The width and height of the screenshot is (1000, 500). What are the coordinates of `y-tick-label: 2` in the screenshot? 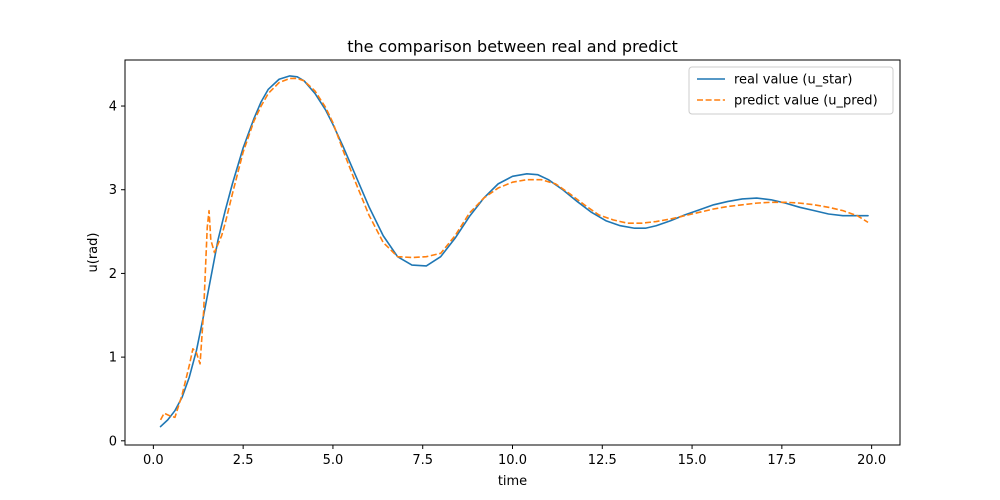 It's located at (113, 274).